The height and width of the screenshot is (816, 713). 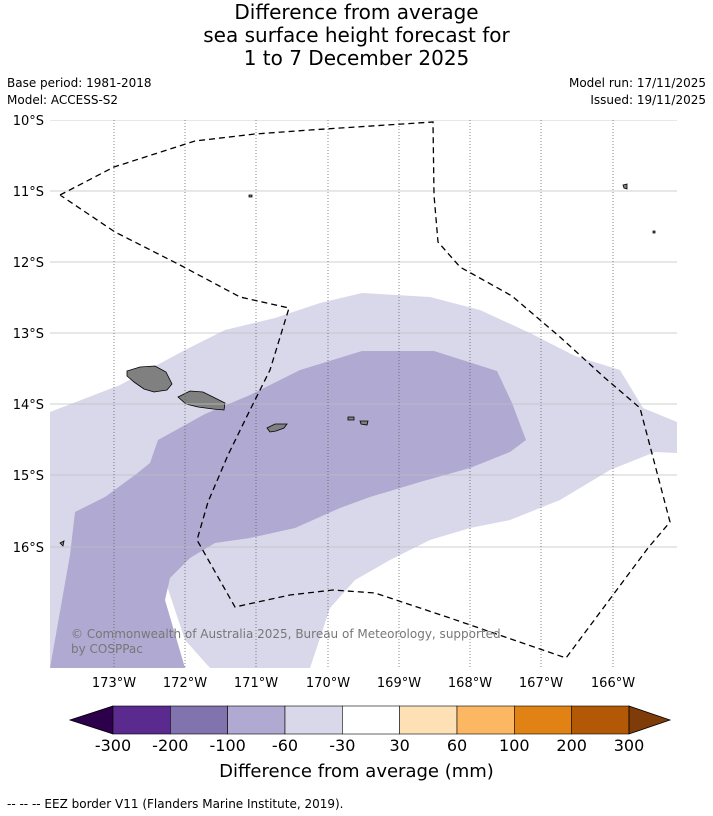 What do you see at coordinates (250, 196) in the screenshot?
I see `small-island-north` at bounding box center [250, 196].